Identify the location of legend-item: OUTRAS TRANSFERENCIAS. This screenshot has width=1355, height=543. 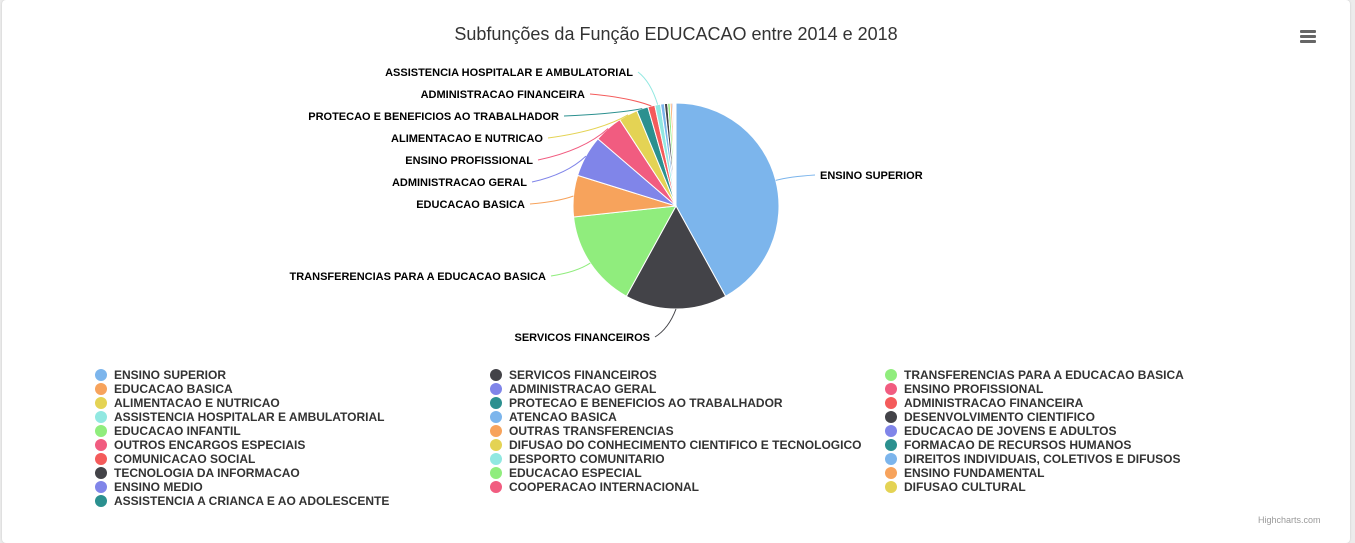
(687, 431).